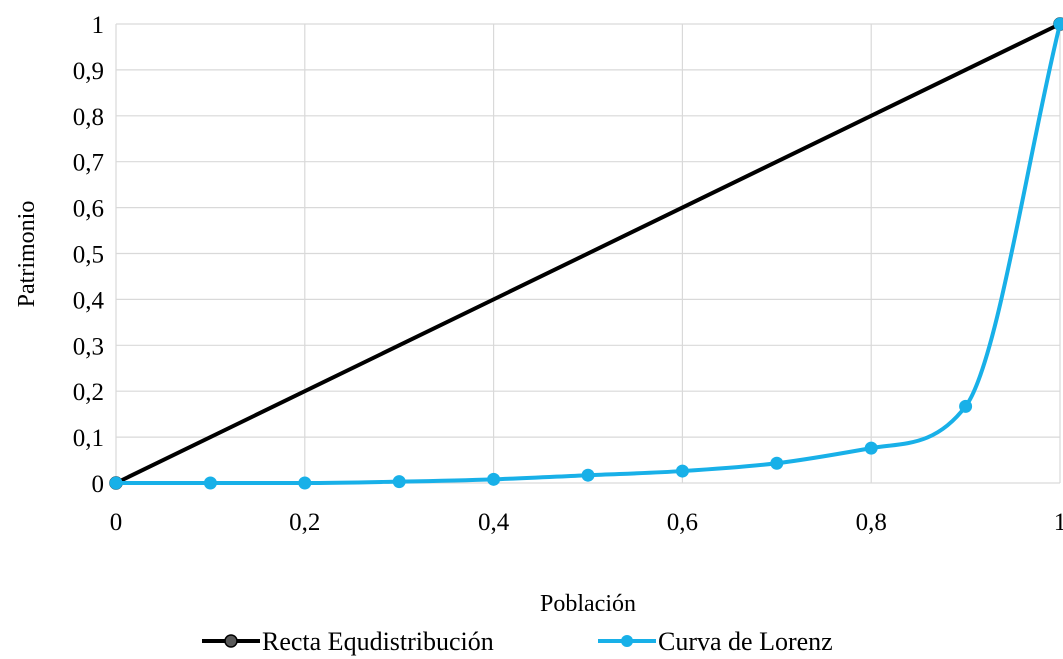 Image resolution: width=1063 pixels, height=659 pixels. I want to click on y-axis-ticks: 0 0,1 0,2 0,3 0,4 0,5 0,6 0,7 0,8 0,9 1, so click(89, 255).